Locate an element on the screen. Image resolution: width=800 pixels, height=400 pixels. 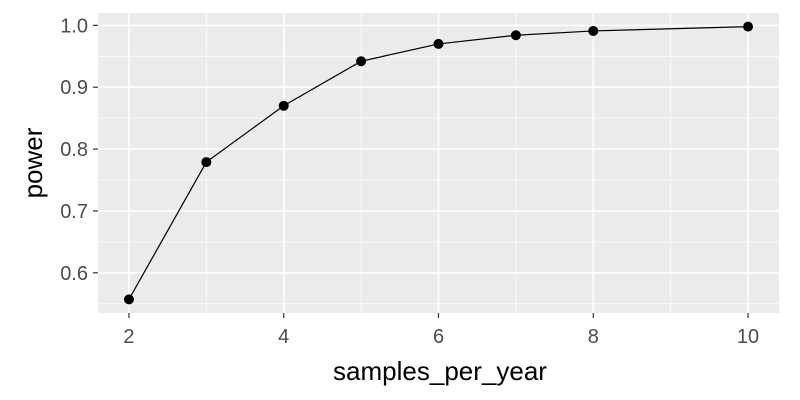
x-axis-title: samples_per_year is located at coordinates (440, 371).